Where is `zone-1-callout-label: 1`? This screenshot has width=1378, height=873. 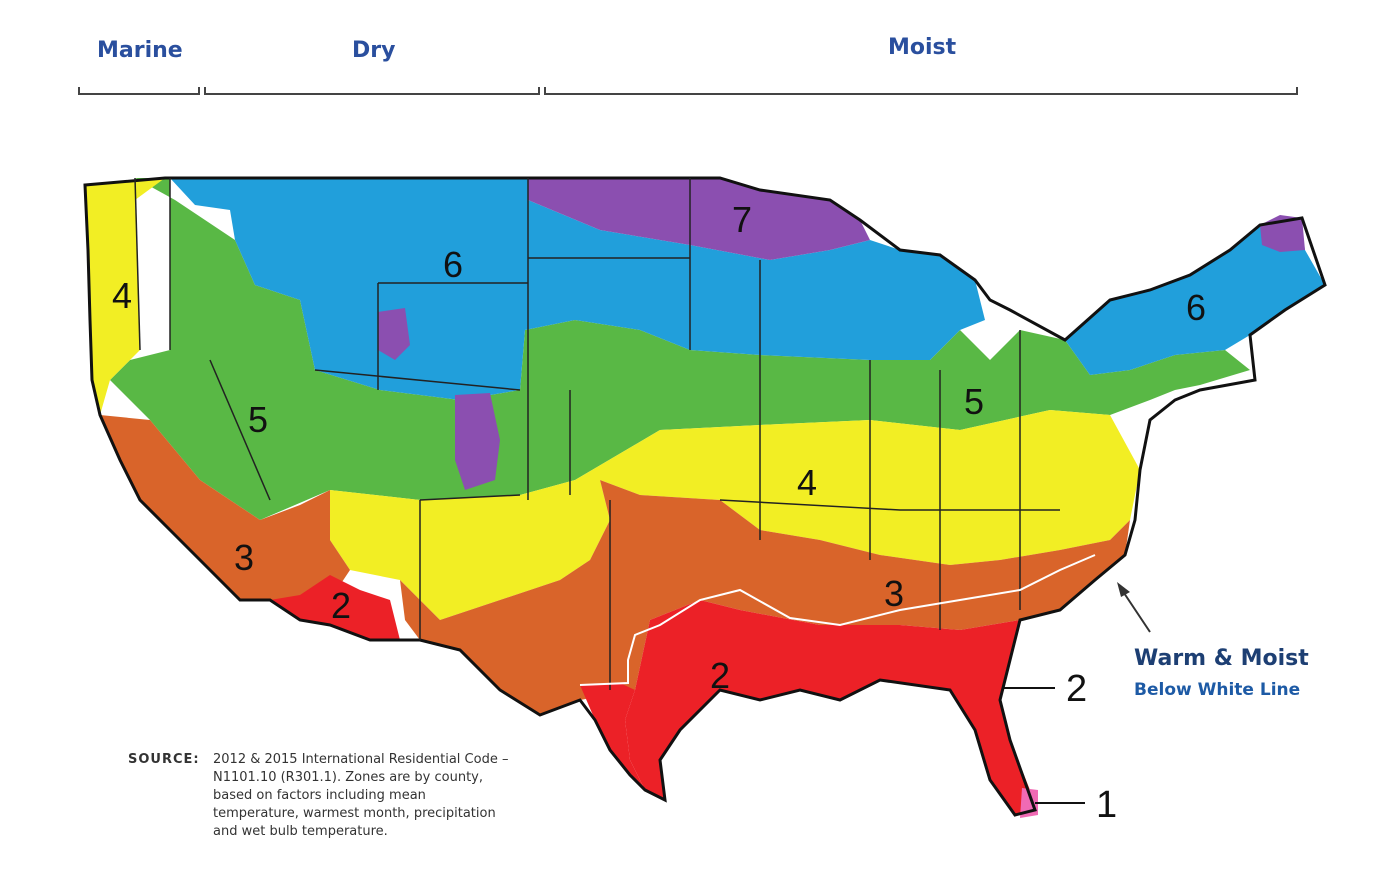
zone-1-callout-label: 1 is located at coordinates (1106, 805).